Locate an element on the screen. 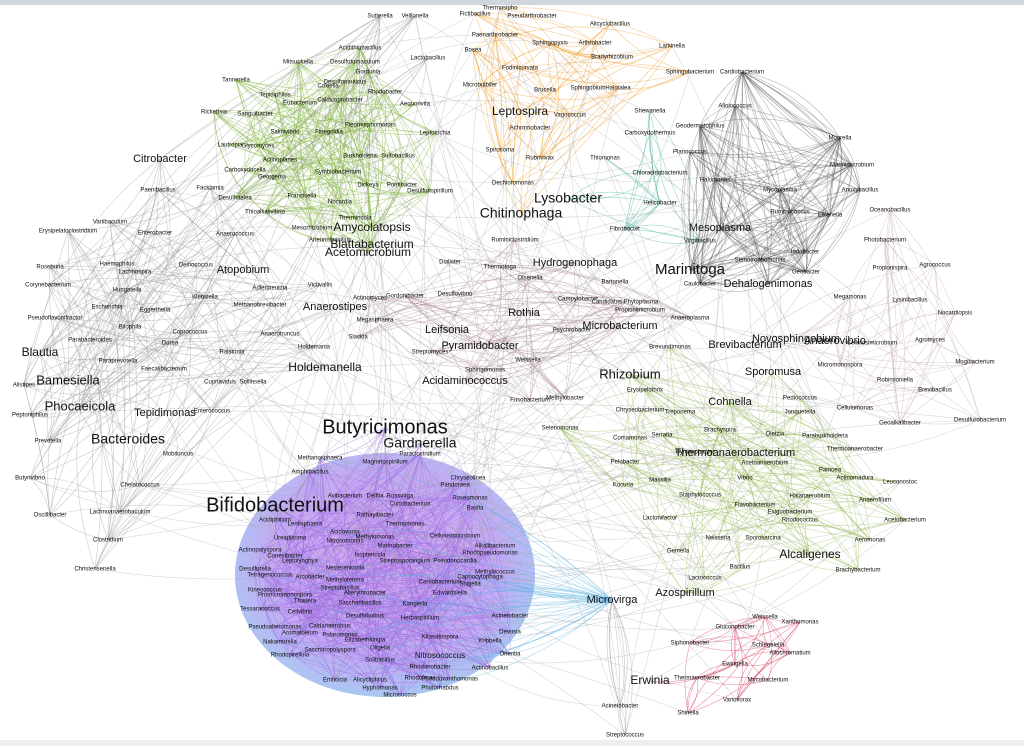 The image size is (1024, 751). node-label: Rhodococcus is located at coordinates (800, 521).